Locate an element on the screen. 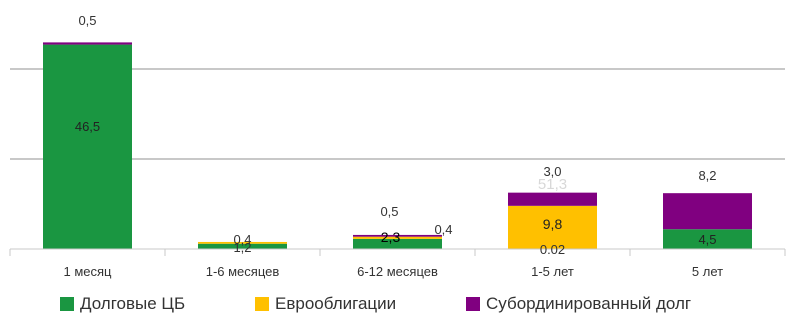 Image resolution: width=788 pixels, height=323 pixels. data-label: 51,3 is located at coordinates (552, 184).